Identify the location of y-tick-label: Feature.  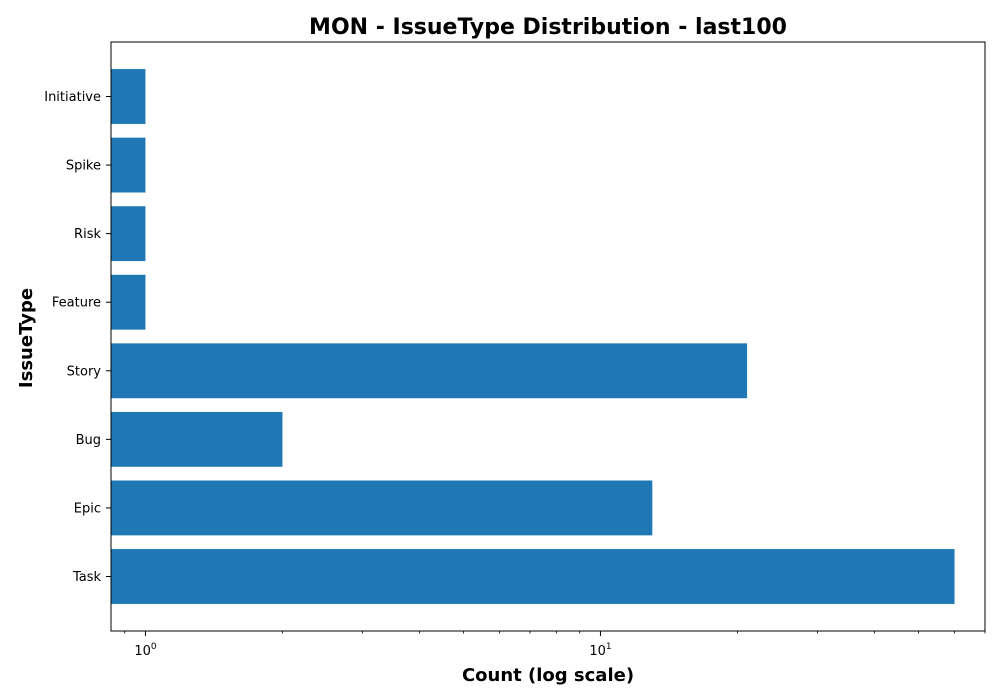
(76, 303).